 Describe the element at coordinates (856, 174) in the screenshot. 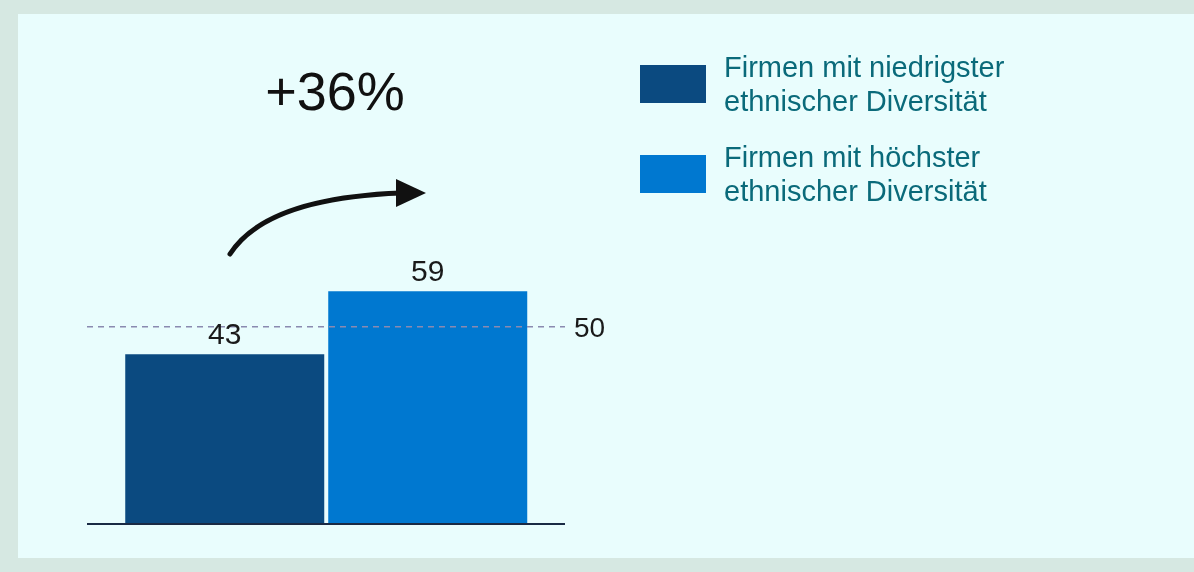

I see `legend-label: Firmen mit höchster ethnischer Diversität` at that location.